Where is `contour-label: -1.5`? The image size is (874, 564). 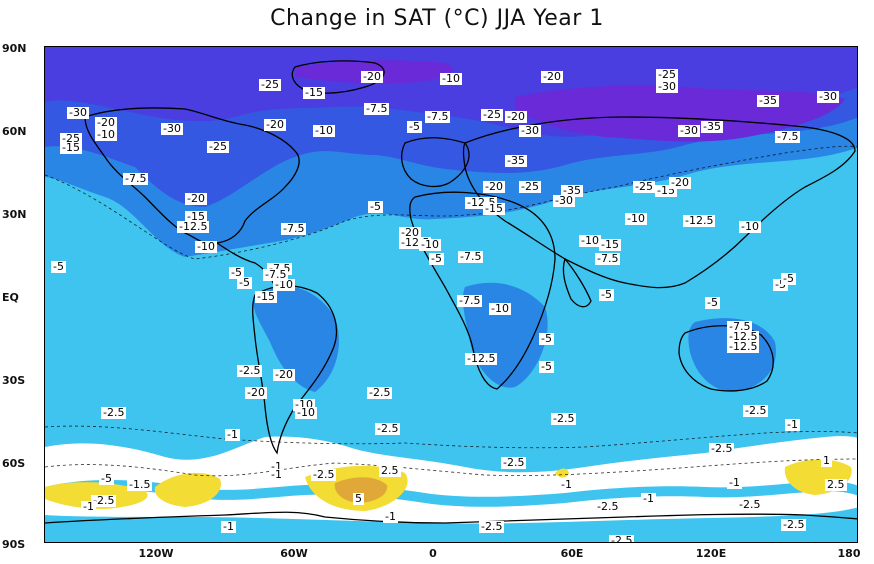
contour-label: -1.5 is located at coordinates (140, 484).